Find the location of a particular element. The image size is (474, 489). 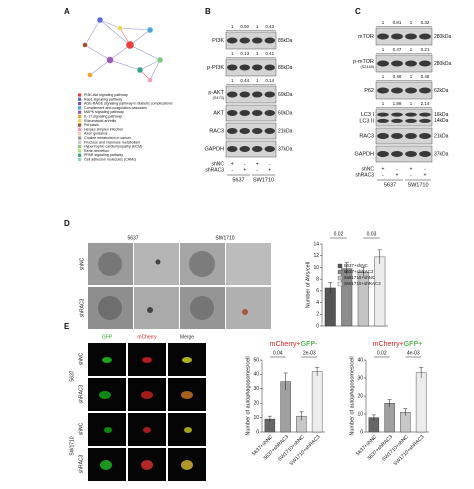

blot-size: 16kDa is located at coordinates (441, 115).